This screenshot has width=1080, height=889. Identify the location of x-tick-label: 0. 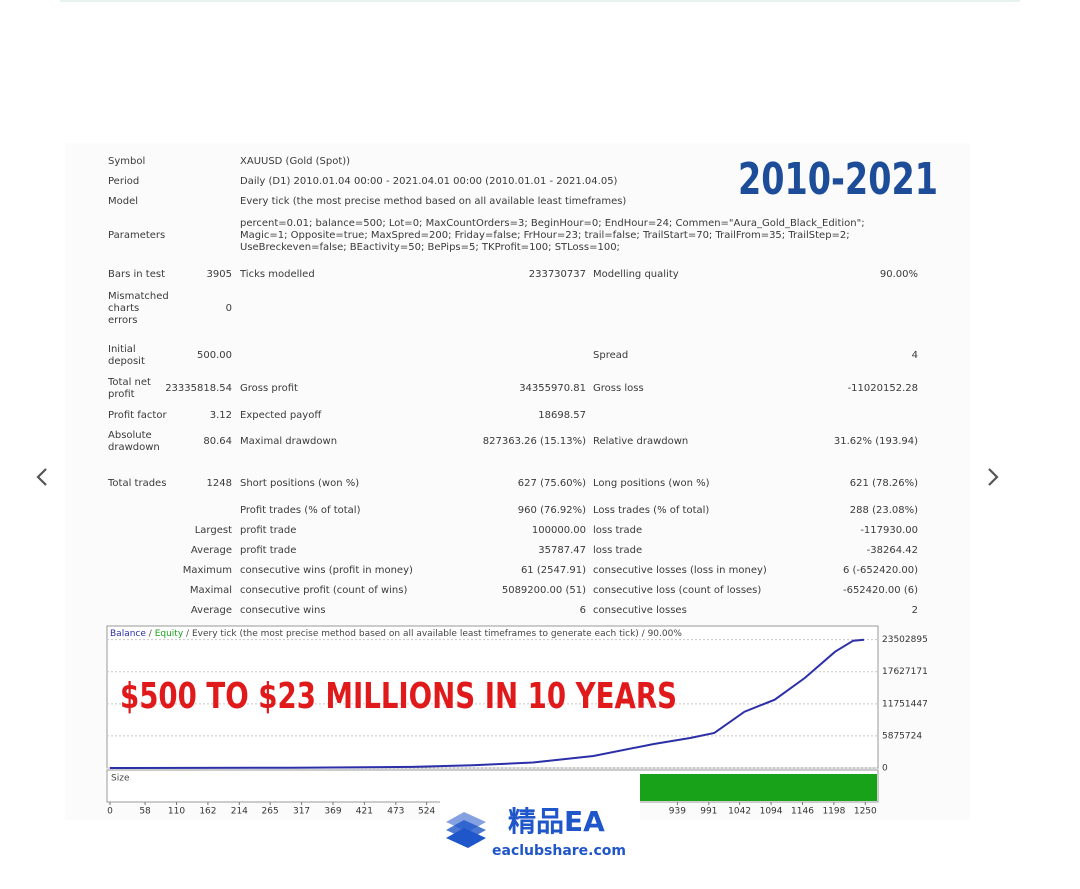
(110, 812).